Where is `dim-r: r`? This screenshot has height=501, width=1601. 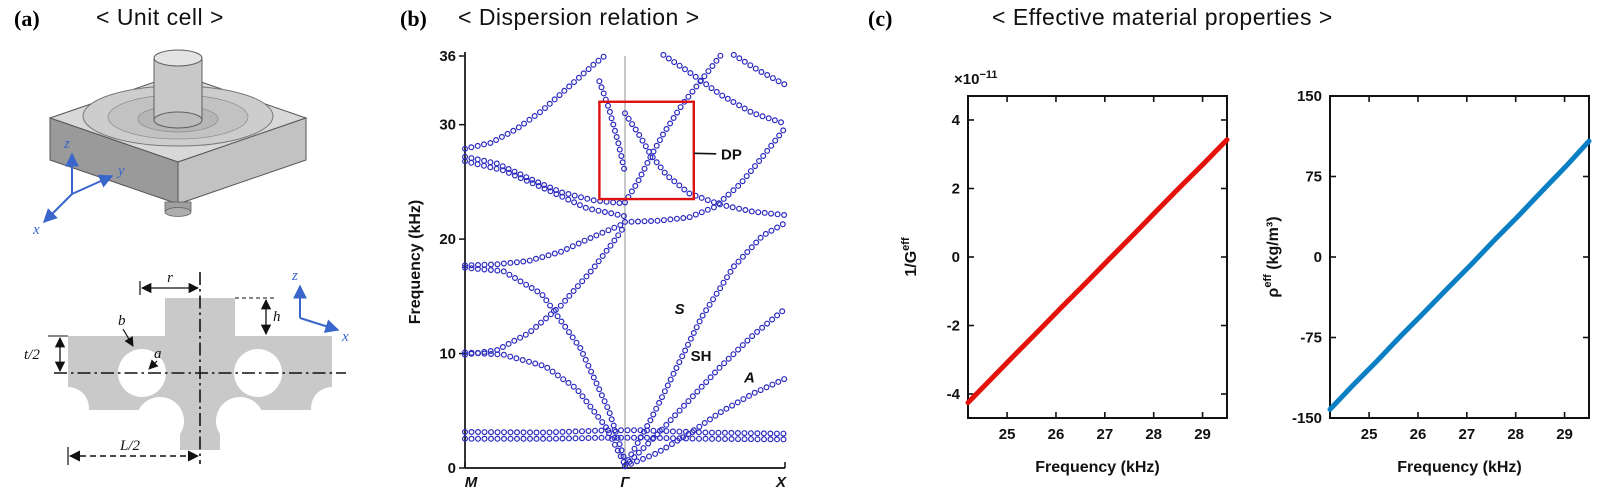 dim-r: r is located at coordinates (169, 282).